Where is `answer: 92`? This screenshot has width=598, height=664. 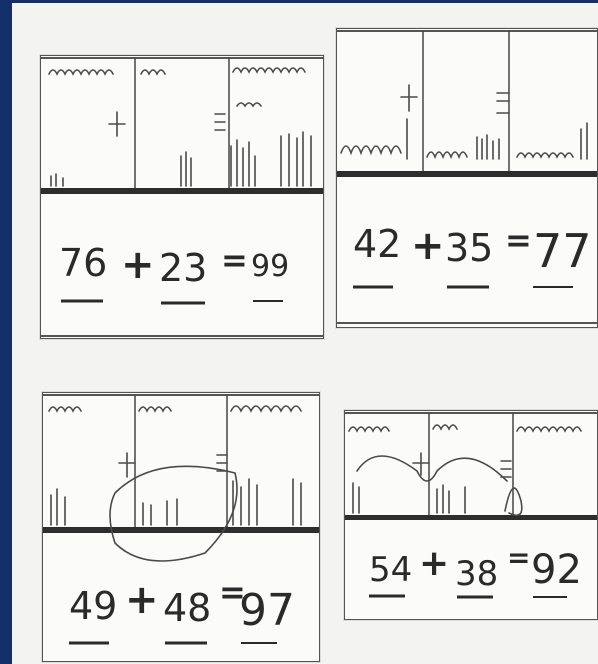 answer: 92 is located at coordinates (556, 570).